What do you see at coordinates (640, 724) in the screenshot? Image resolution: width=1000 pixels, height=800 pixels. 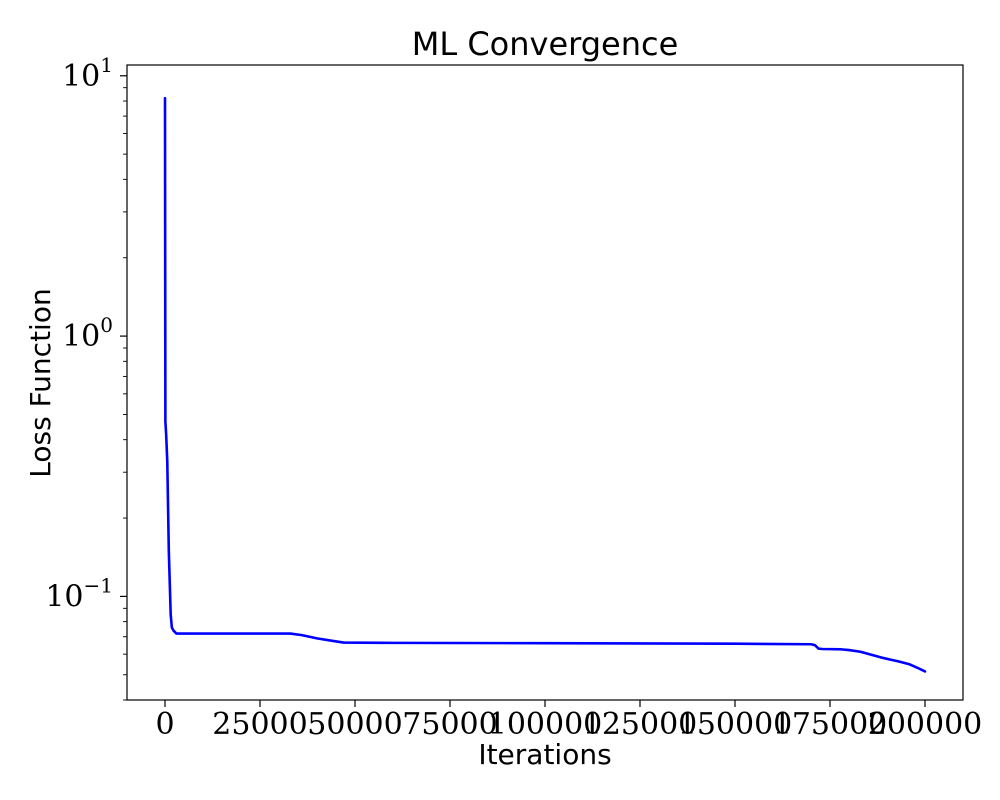 I see `x-tick-label: 125000` at bounding box center [640, 724].